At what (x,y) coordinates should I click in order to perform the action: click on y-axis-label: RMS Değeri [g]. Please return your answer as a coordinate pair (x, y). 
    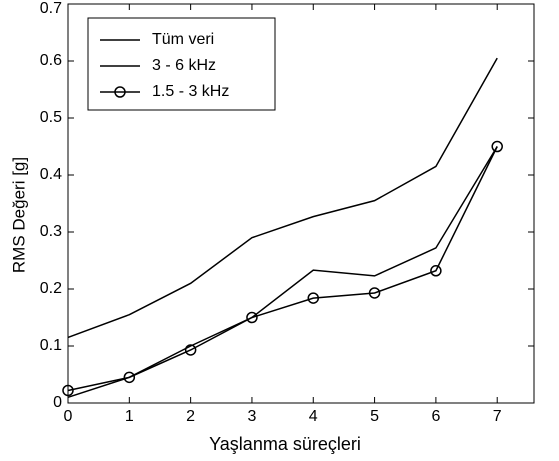
    Looking at the image, I should click on (18, 215).